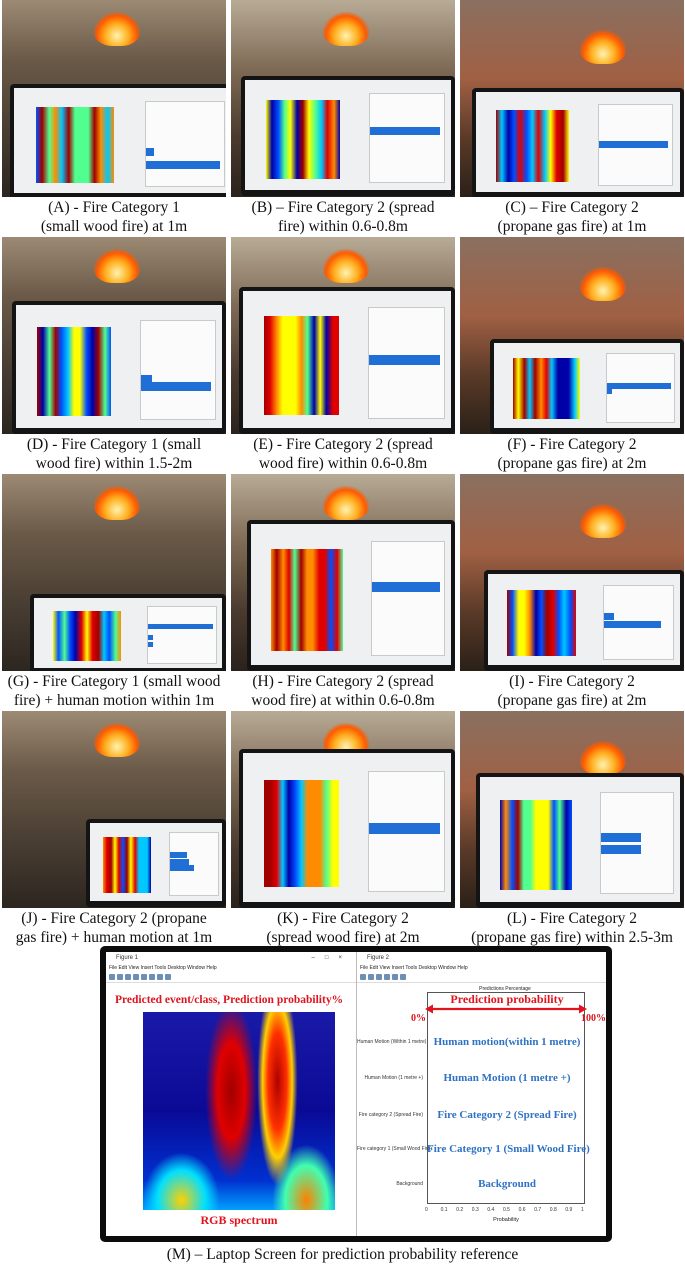 The height and width of the screenshot is (1273, 685). I want to click on photo-g, so click(114, 572).